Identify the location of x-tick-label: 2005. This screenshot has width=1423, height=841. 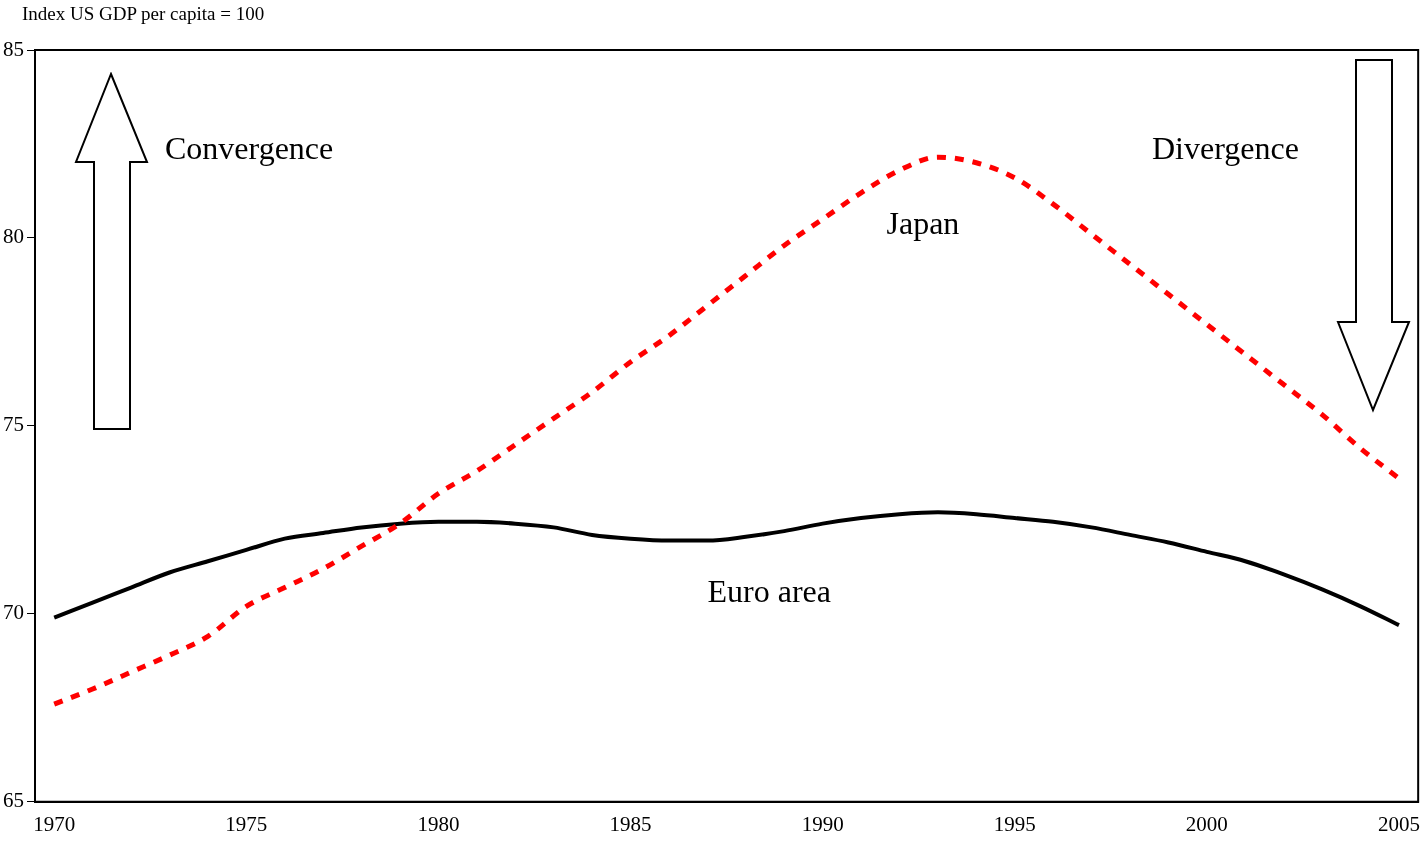
(1398, 823).